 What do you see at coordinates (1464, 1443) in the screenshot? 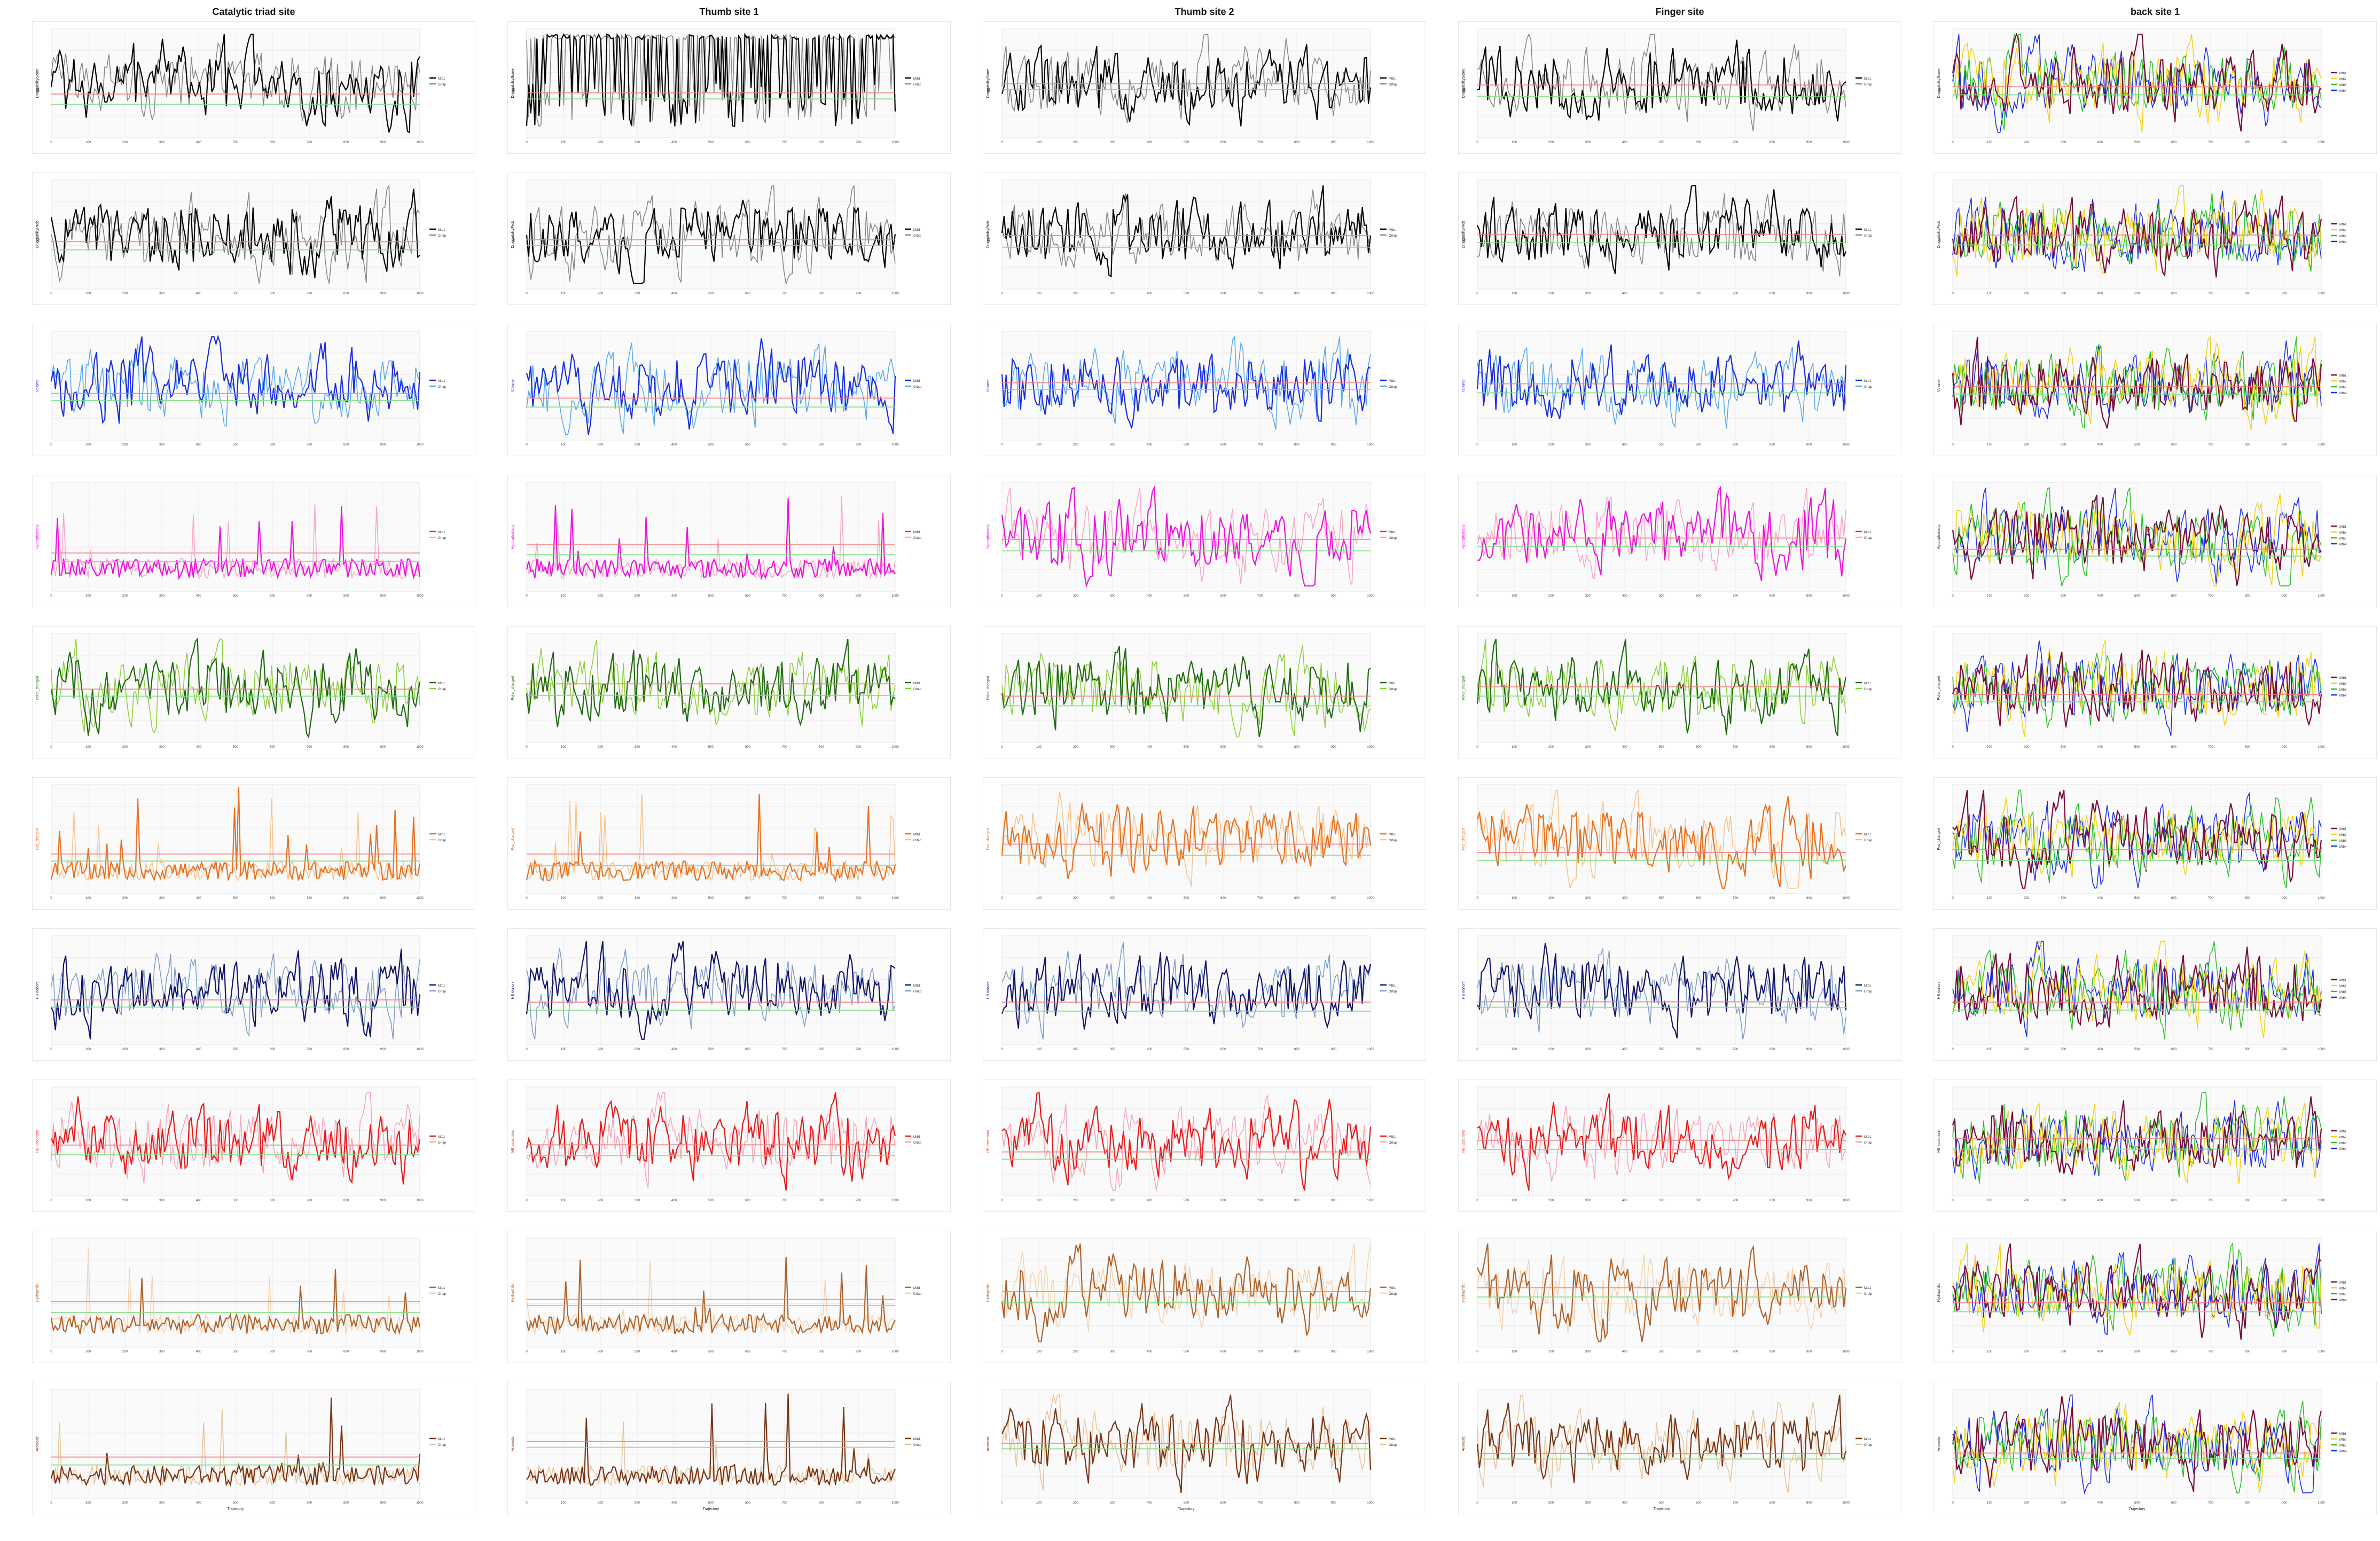
I see `y-axis-label: Aromatic` at bounding box center [1464, 1443].